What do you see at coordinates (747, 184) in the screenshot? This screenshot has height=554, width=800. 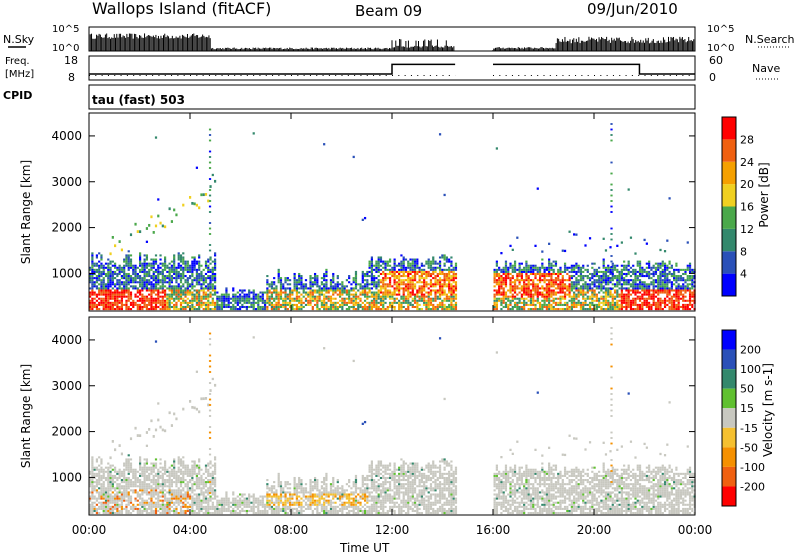 I see `power-cbar-tick: 20` at bounding box center [747, 184].